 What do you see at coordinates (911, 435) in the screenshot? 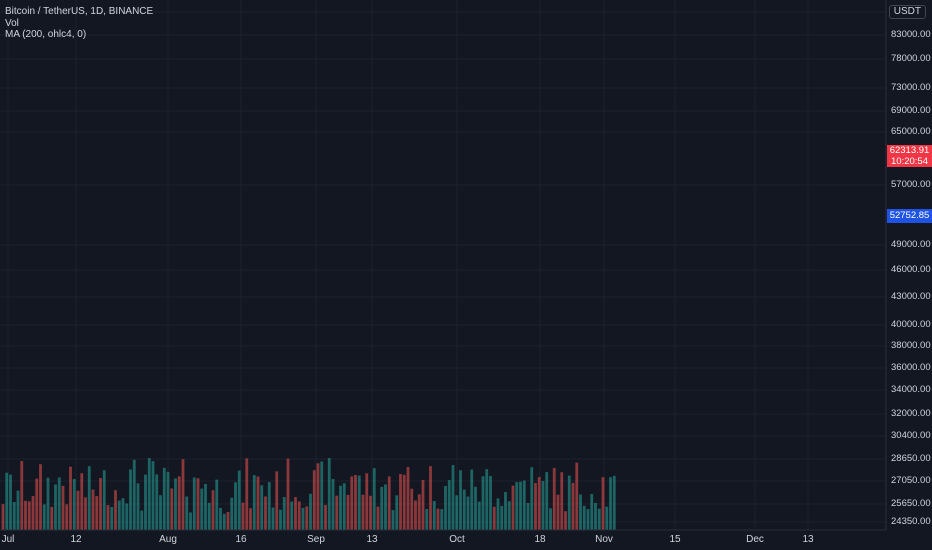
I see `price-tick-label: 30400.00` at bounding box center [911, 435].